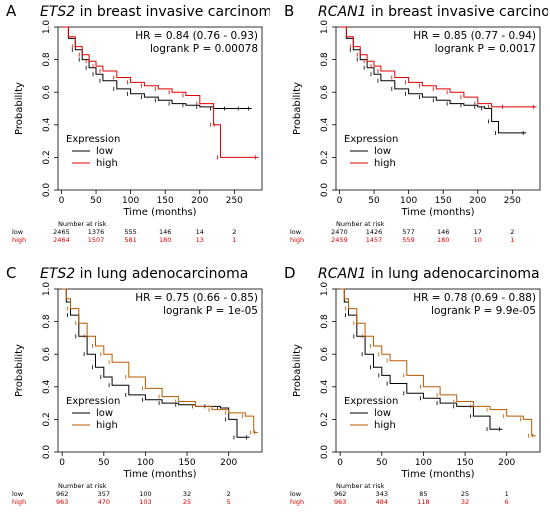  What do you see at coordinates (423, 494) in the screenshot?
I see `risk-count: 85` at bounding box center [423, 494].